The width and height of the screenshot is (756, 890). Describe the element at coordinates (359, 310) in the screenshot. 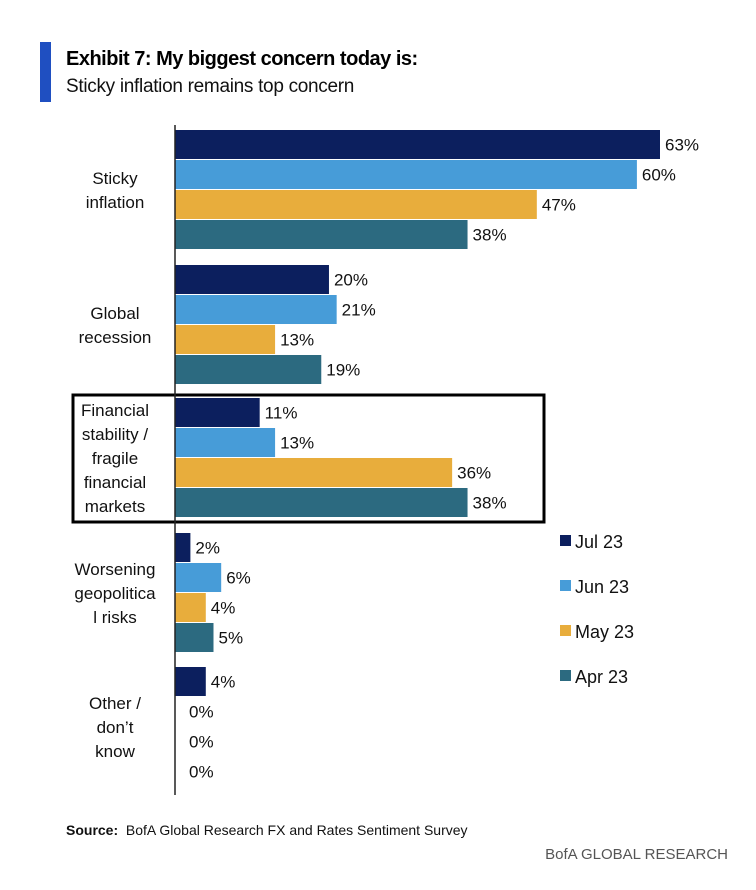

I see `data-label: 21%` at that location.